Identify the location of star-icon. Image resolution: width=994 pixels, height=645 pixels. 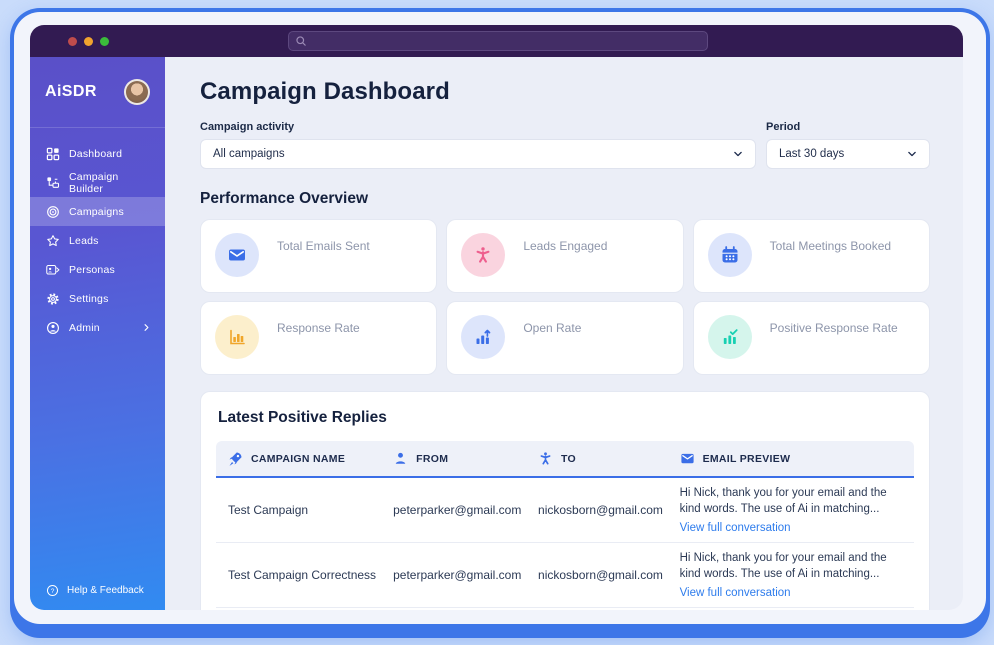
(53, 241).